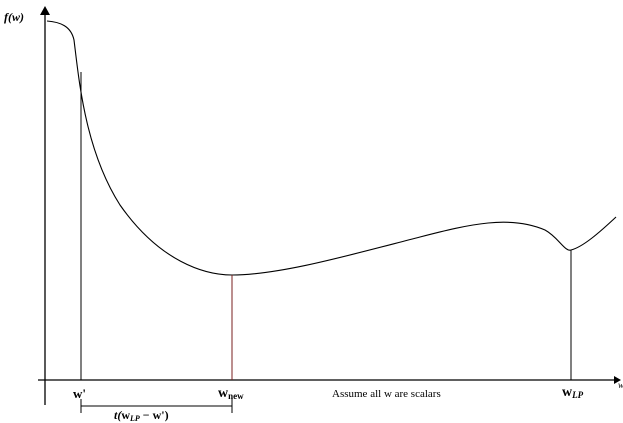 The width and height of the screenshot is (623, 423). What do you see at coordinates (620, 385) in the screenshot?
I see `x-axis-label: w` at bounding box center [620, 385].